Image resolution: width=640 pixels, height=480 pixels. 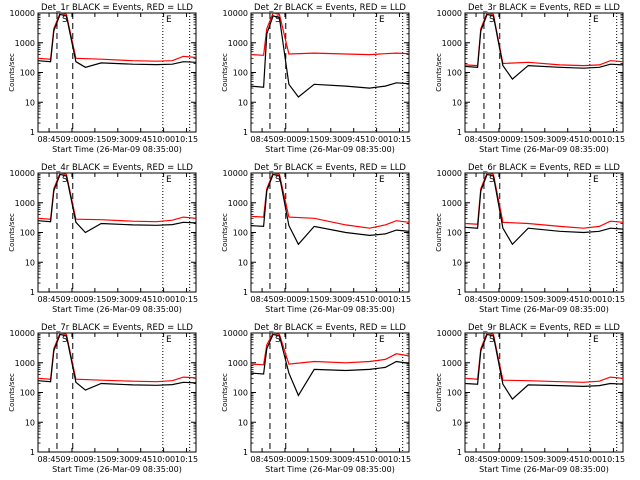 What do you see at coordinates (330, 34) in the screenshot?
I see `lld-series-line` at bounding box center [330, 34].